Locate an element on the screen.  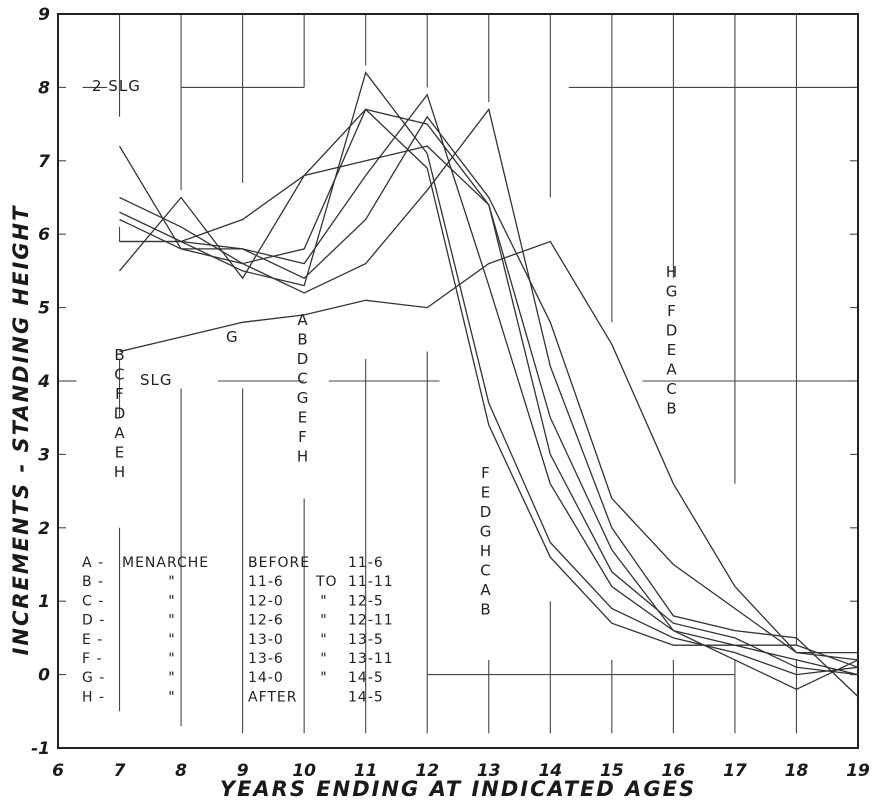
y-tick-label: 7 is located at coordinates (44, 162).